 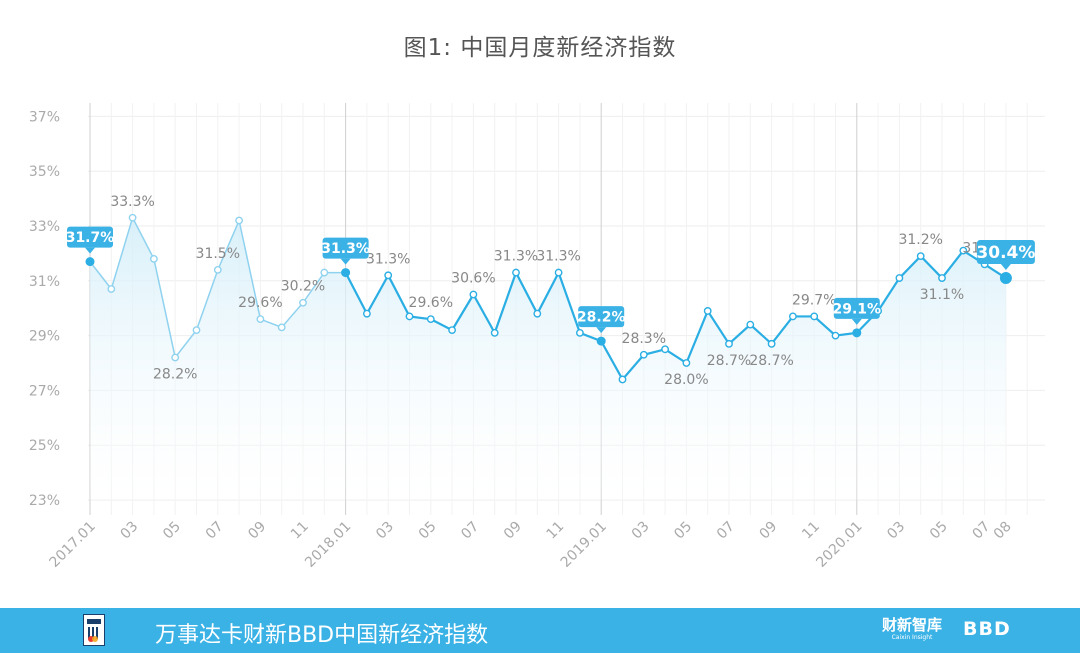 What do you see at coordinates (584, 545) in the screenshot?
I see `x-tick-label: 2019.01` at bounding box center [584, 545].